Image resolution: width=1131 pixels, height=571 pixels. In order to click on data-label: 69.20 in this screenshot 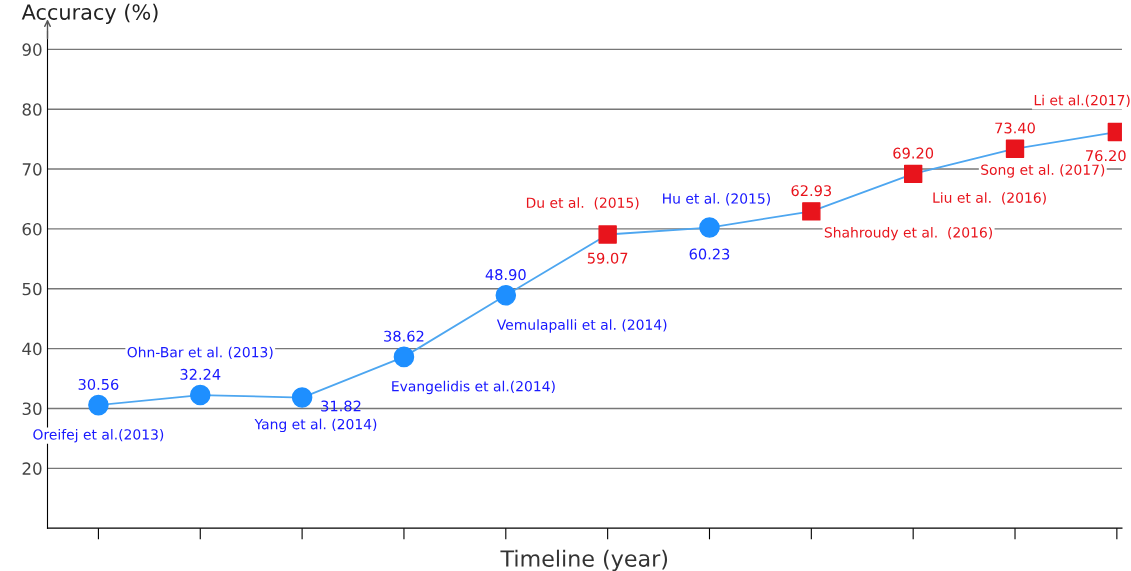, I will do `click(913, 153)`.